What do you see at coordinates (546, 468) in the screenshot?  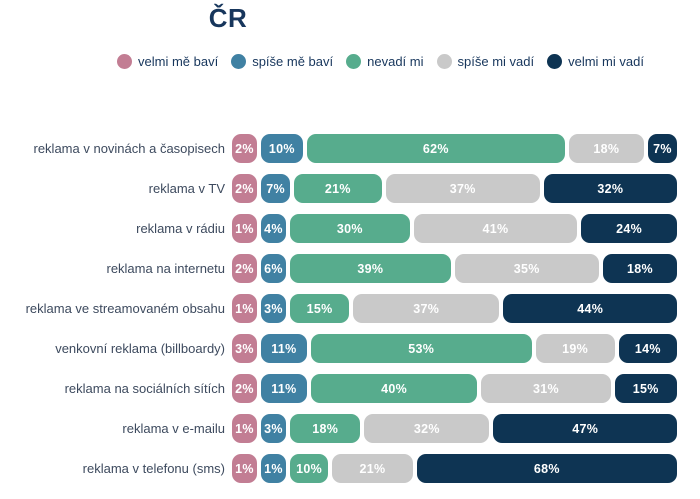 I see `bar-segment: 68%` at bounding box center [546, 468].